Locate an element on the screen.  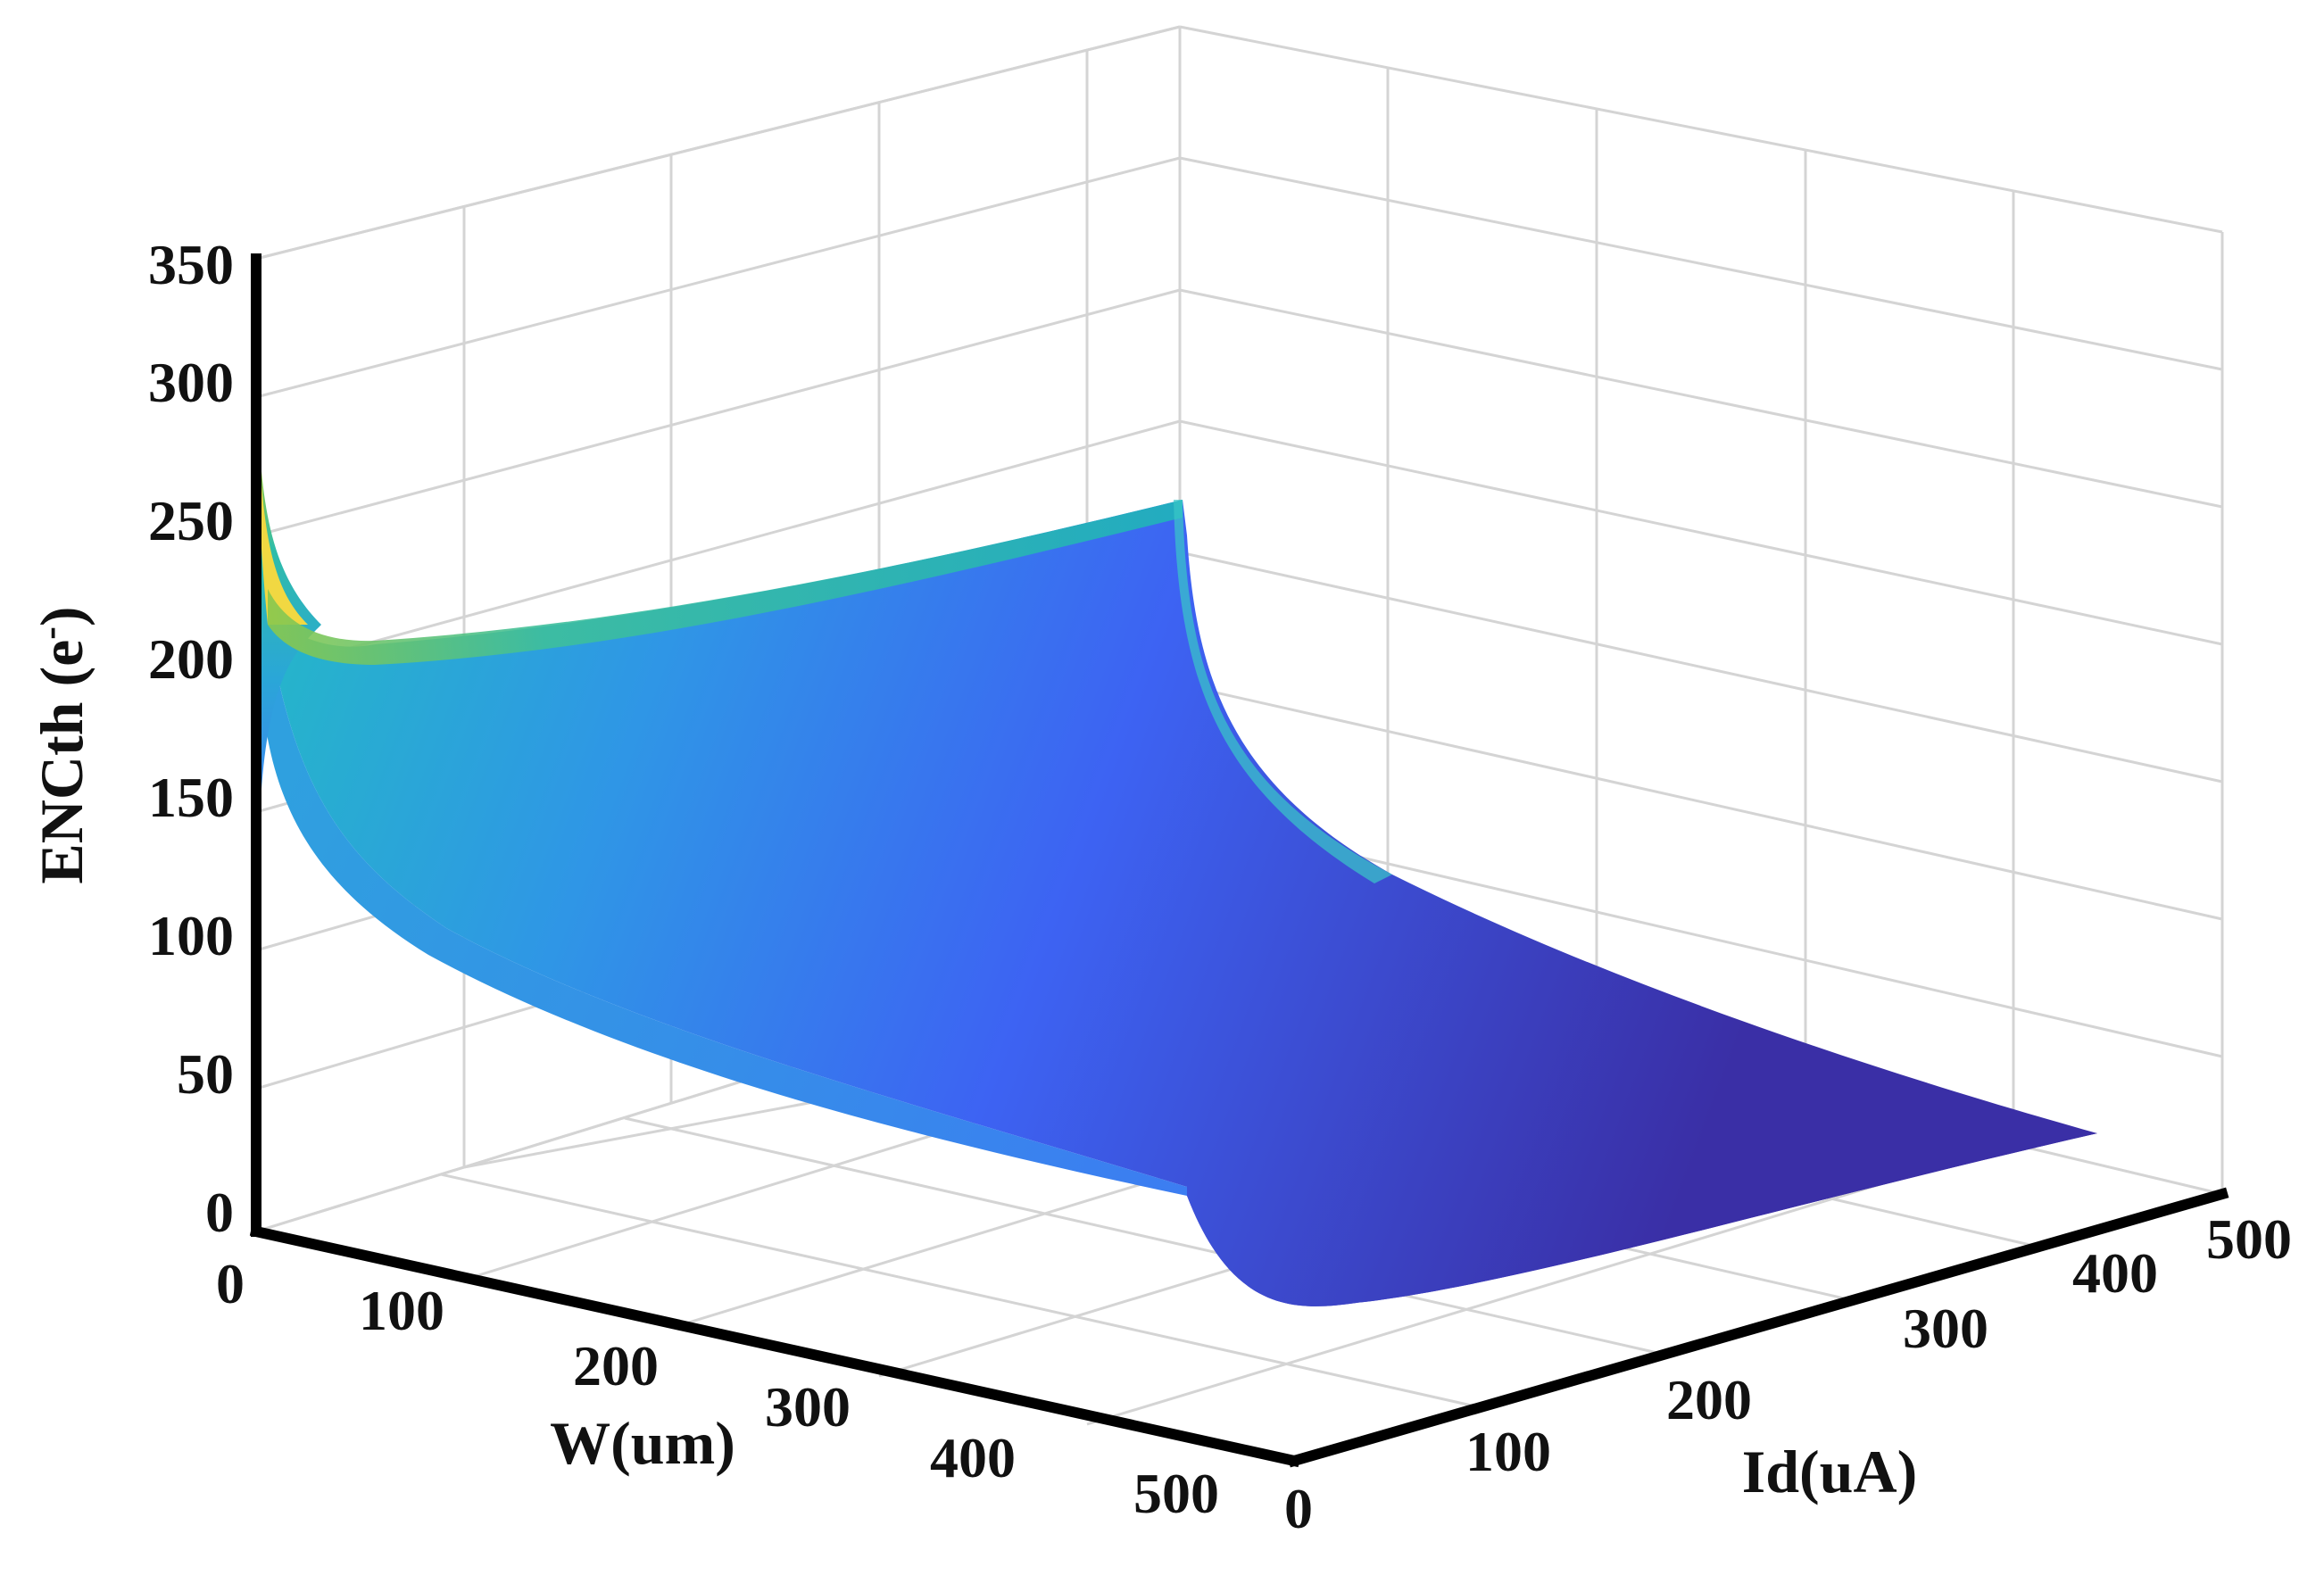
w-tick-label: 300 is located at coordinates (808, 1407).